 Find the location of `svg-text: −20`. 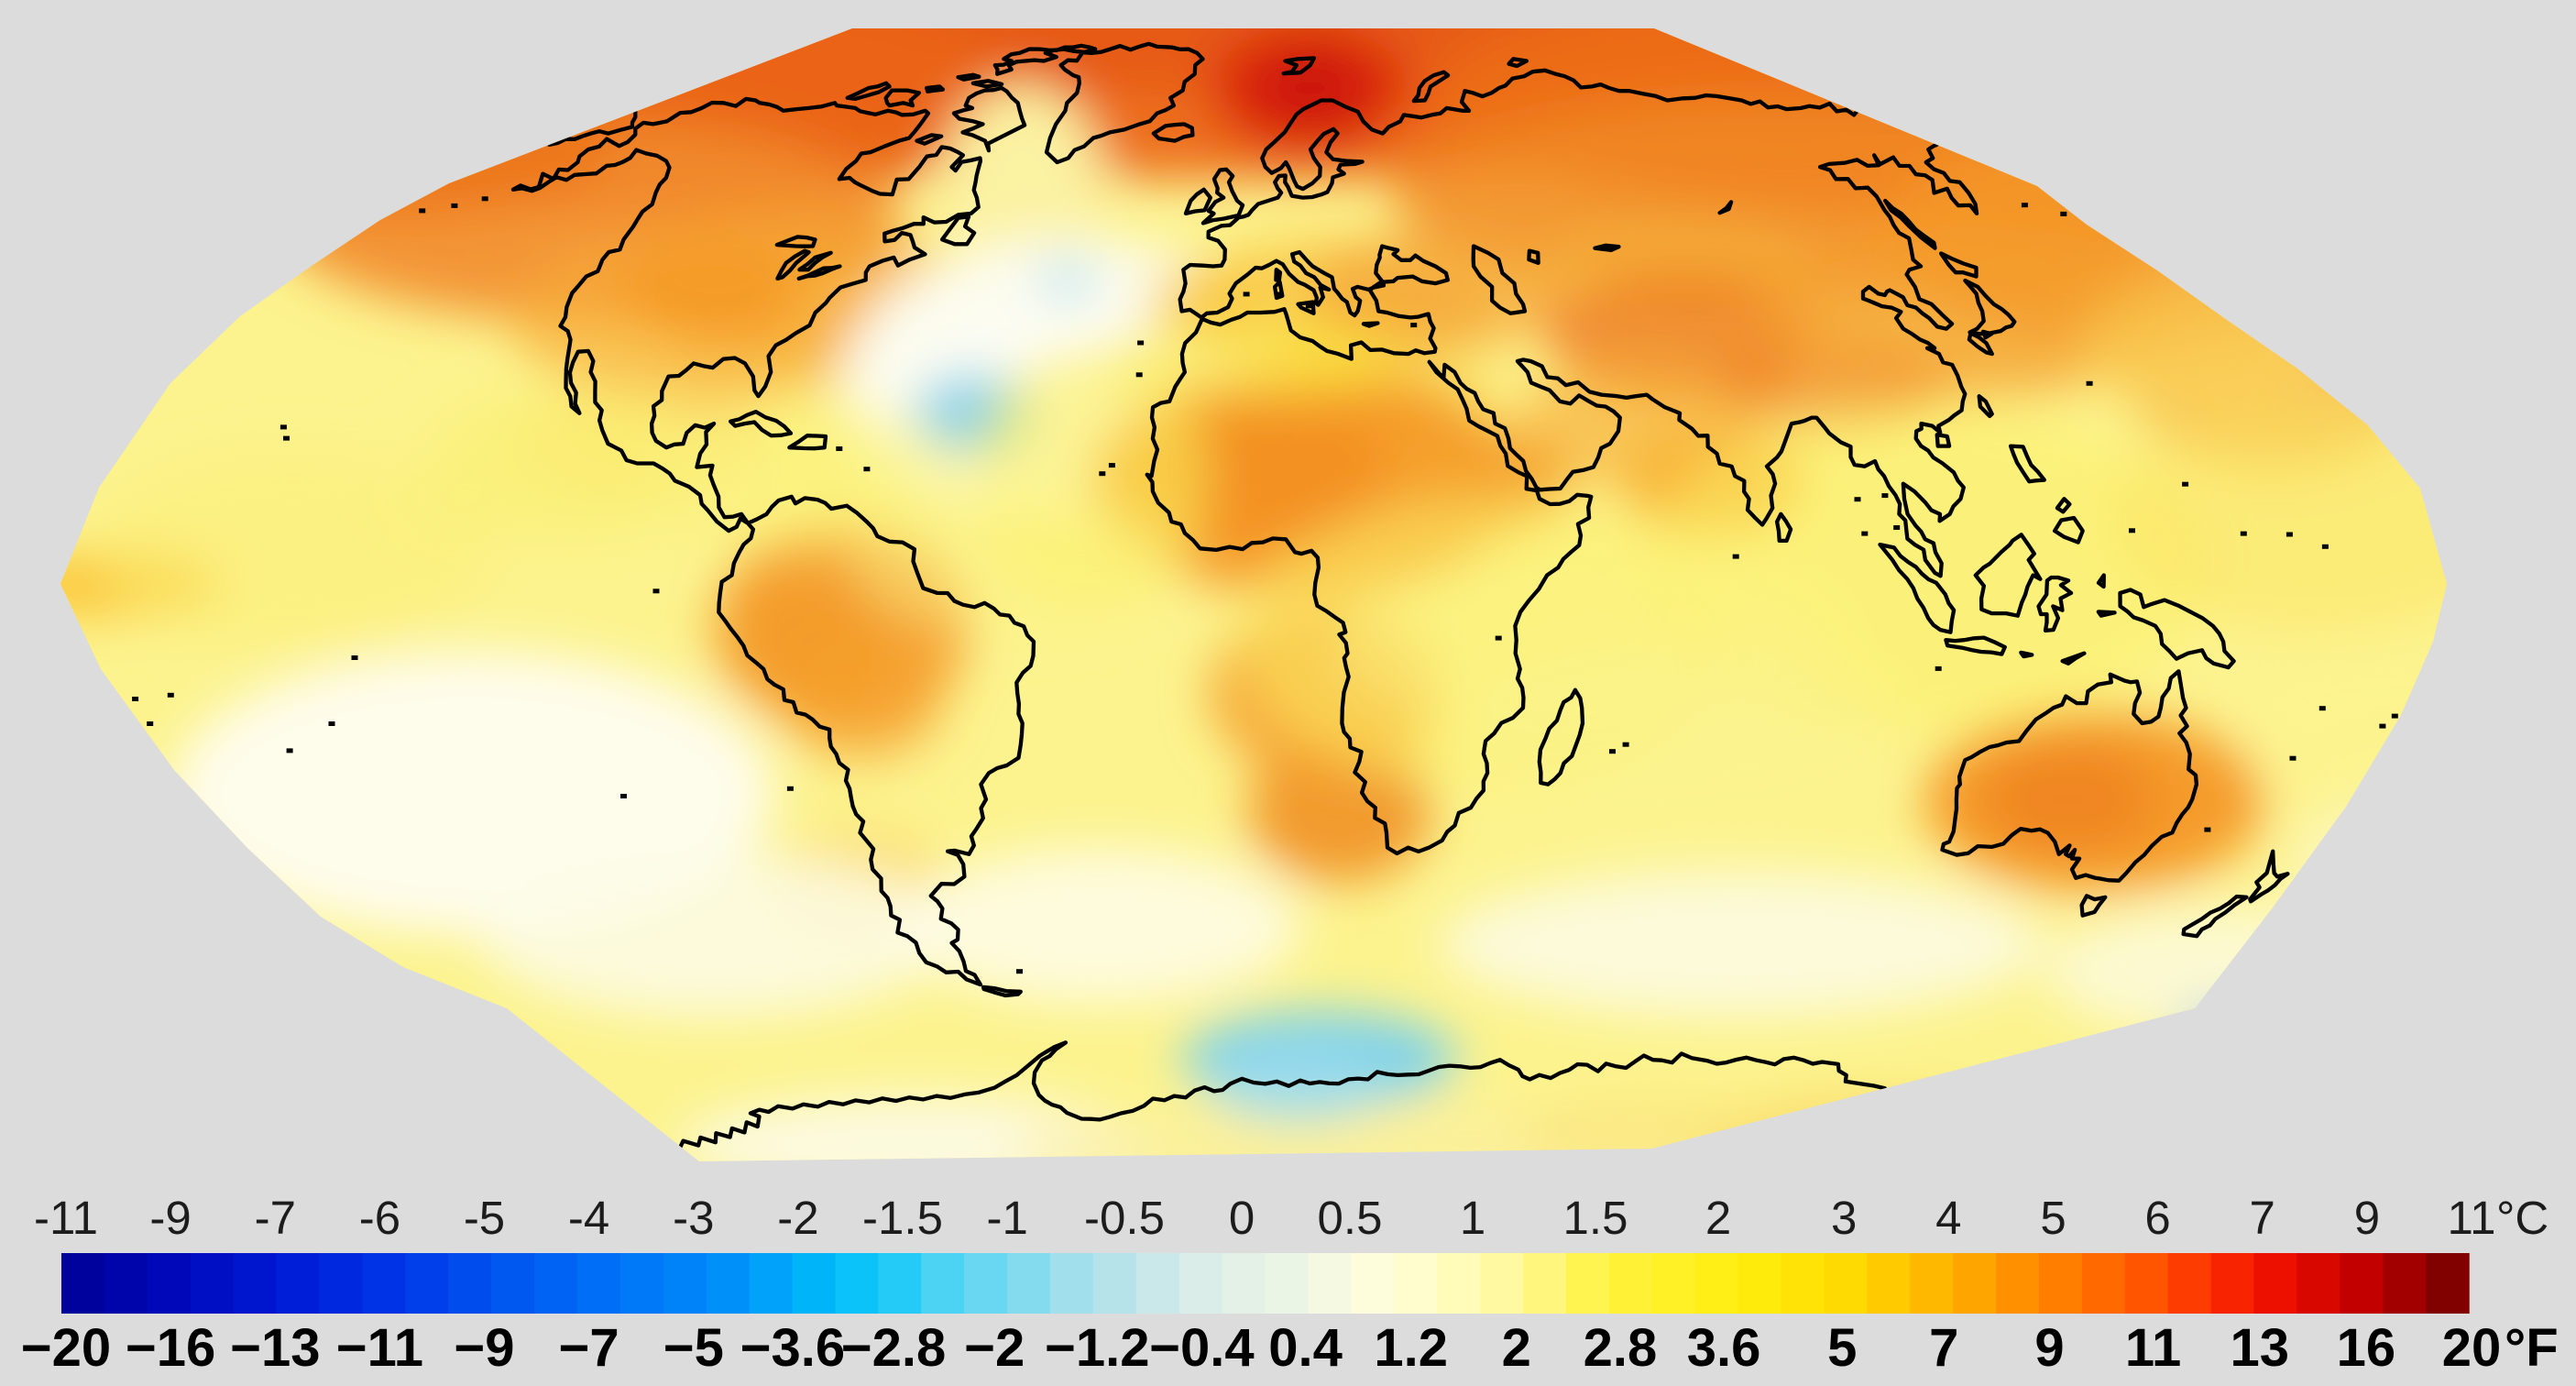

svg-text: −20 is located at coordinates (66, 1348).